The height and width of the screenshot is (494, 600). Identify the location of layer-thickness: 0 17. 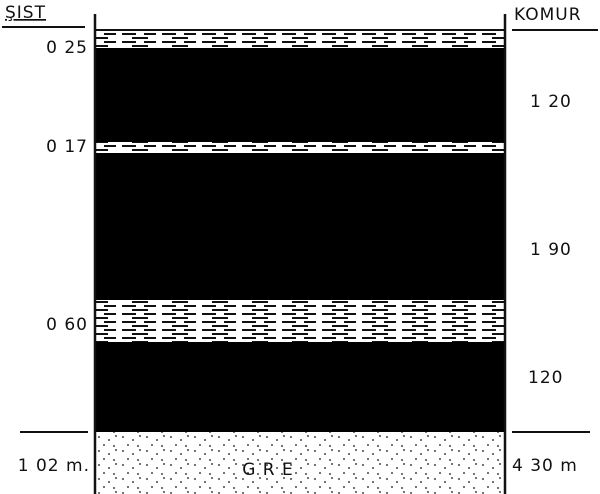
(67, 147).